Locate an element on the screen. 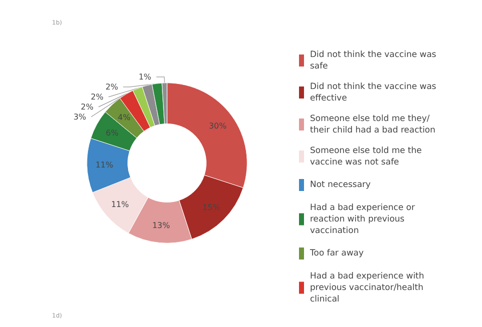  data-label: 30% is located at coordinates (217, 126).